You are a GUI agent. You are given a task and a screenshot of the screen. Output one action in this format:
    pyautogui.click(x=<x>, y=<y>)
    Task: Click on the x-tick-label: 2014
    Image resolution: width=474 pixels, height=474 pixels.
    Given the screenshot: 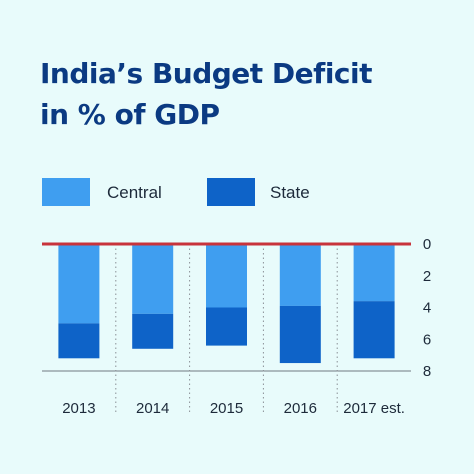 What is the action you would take?
    pyautogui.click(x=152, y=408)
    